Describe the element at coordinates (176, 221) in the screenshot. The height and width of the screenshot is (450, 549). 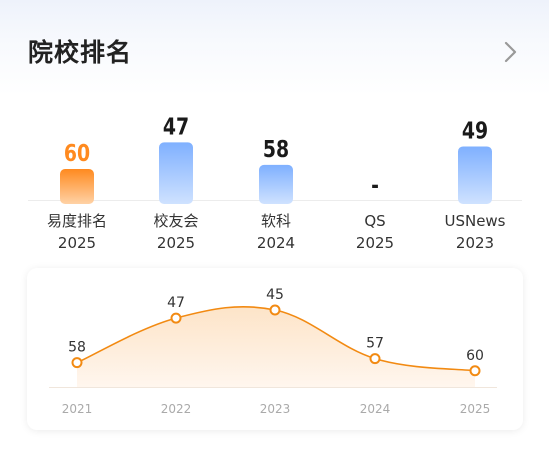
I see `ranking-source: 校友会` at that location.